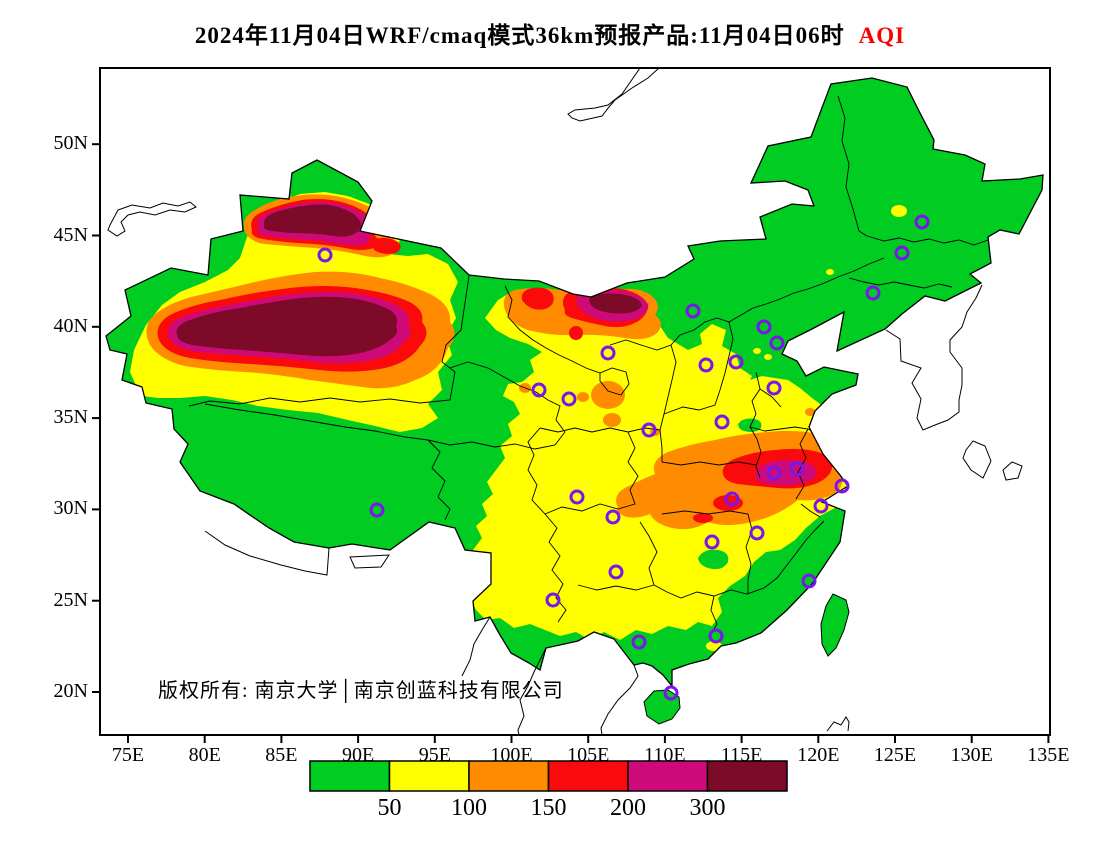 This screenshot has height=850, width=1100. What do you see at coordinates (469, 808) in the screenshot?
I see `colorbar-value-label: 100` at bounding box center [469, 808].